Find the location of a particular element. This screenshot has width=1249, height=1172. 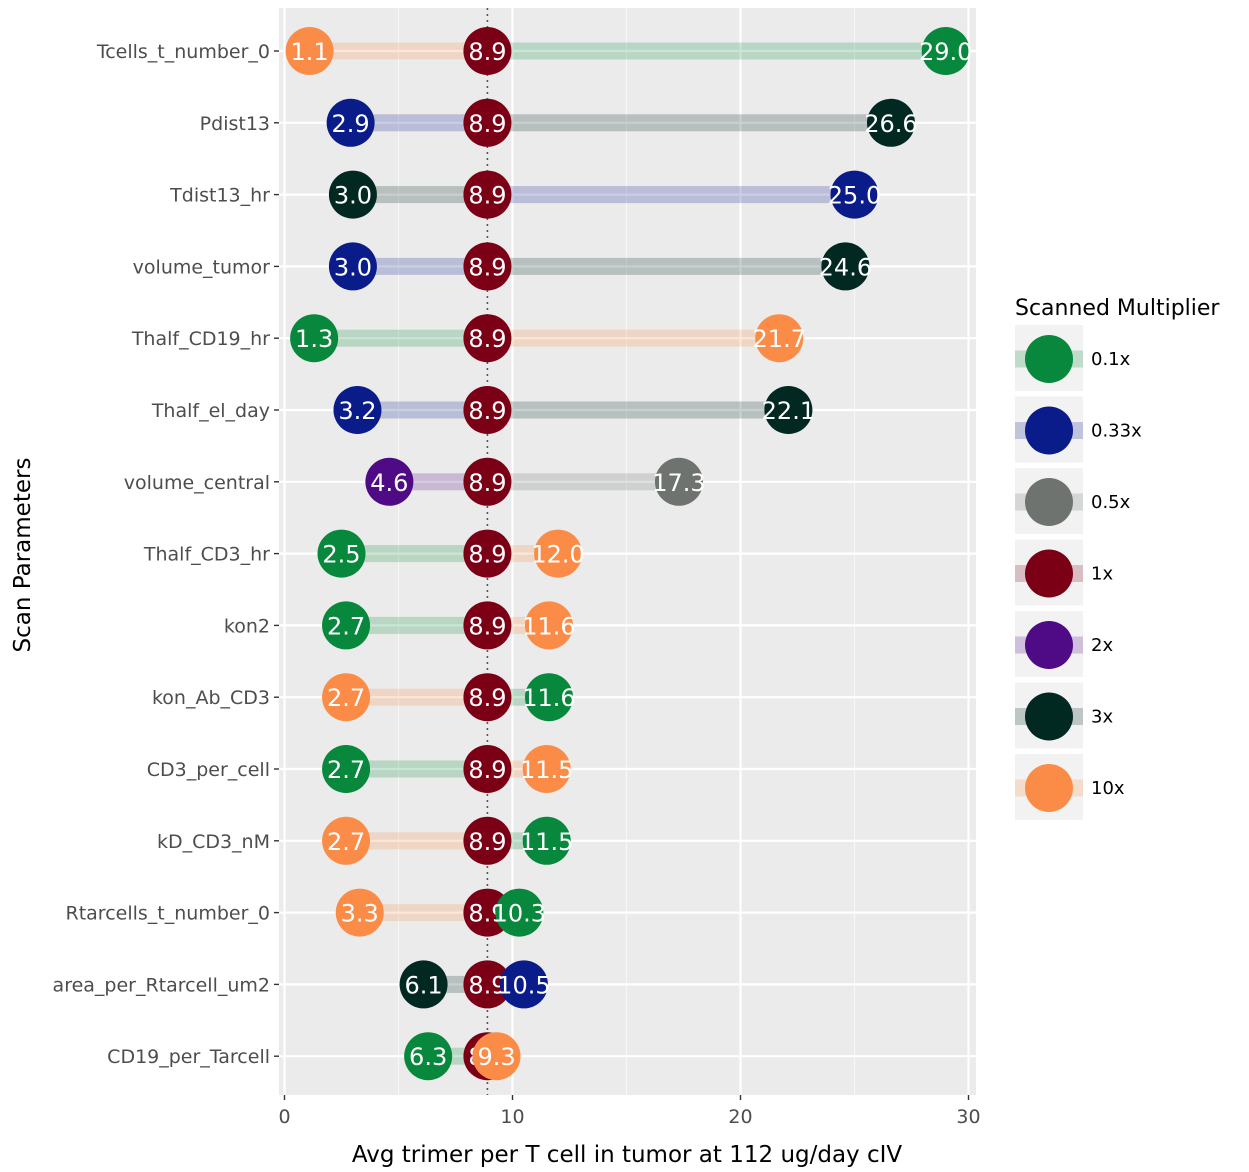

point-low-label: 1.3 is located at coordinates (314, 339).